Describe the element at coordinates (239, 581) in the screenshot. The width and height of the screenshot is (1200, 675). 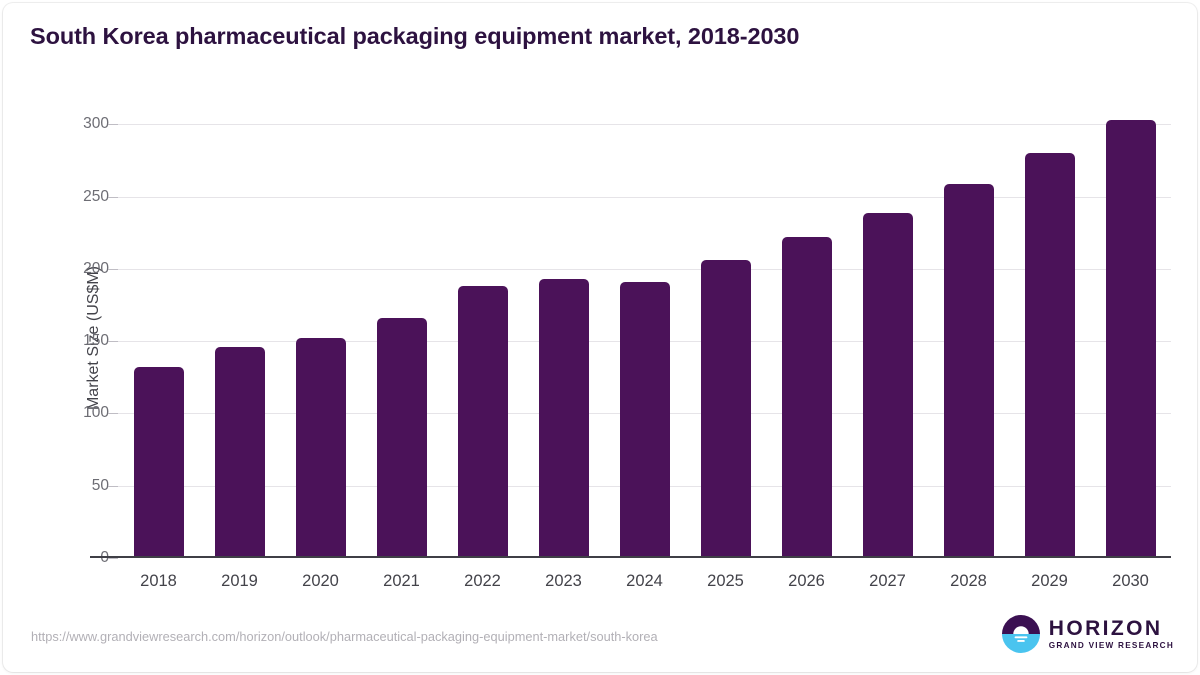
I see `x-axis-tick-label: 2019` at that location.